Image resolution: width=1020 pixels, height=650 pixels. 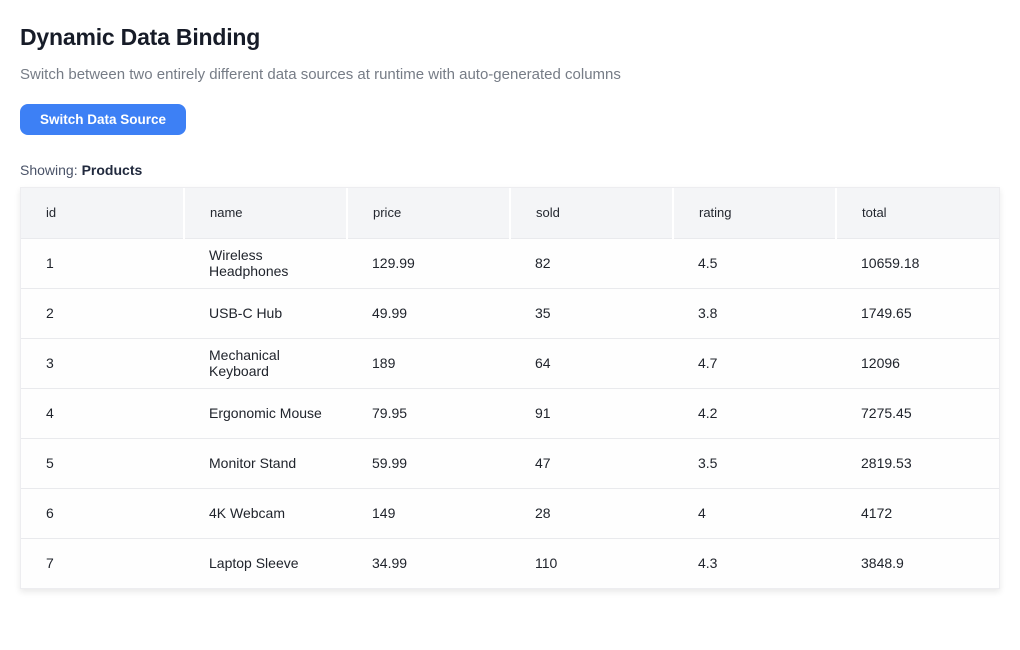 What do you see at coordinates (754, 263) in the screenshot?
I see `cell-rating: 4.5` at bounding box center [754, 263].